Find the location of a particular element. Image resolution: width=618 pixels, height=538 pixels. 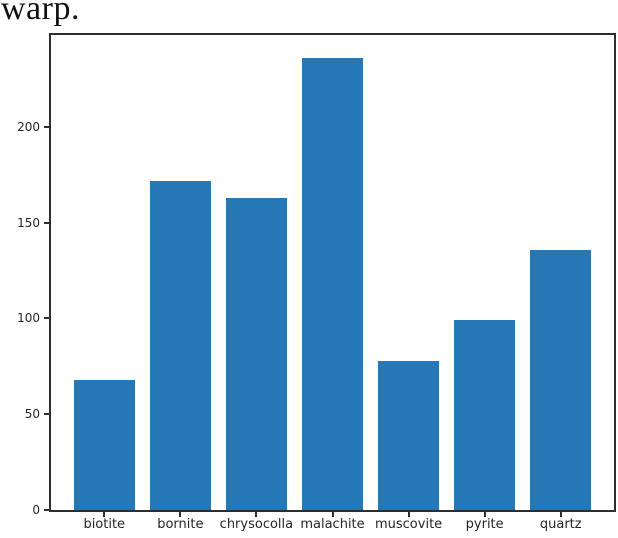

y-tick-label-0: 0 is located at coordinates (36, 510).